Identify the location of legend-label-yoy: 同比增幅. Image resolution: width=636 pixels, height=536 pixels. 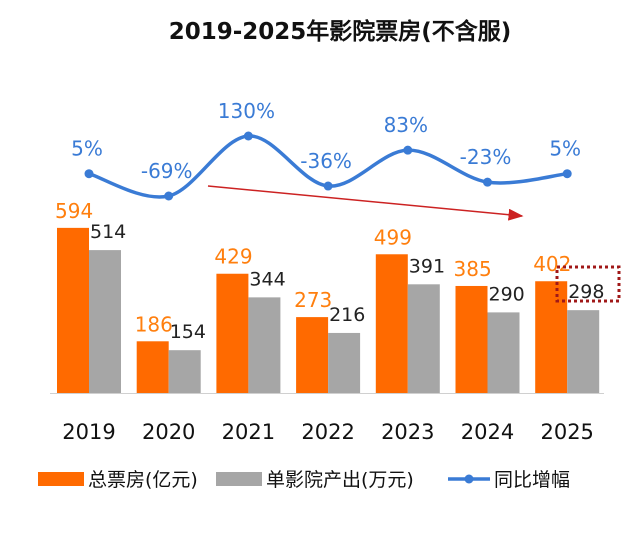
(532, 480).